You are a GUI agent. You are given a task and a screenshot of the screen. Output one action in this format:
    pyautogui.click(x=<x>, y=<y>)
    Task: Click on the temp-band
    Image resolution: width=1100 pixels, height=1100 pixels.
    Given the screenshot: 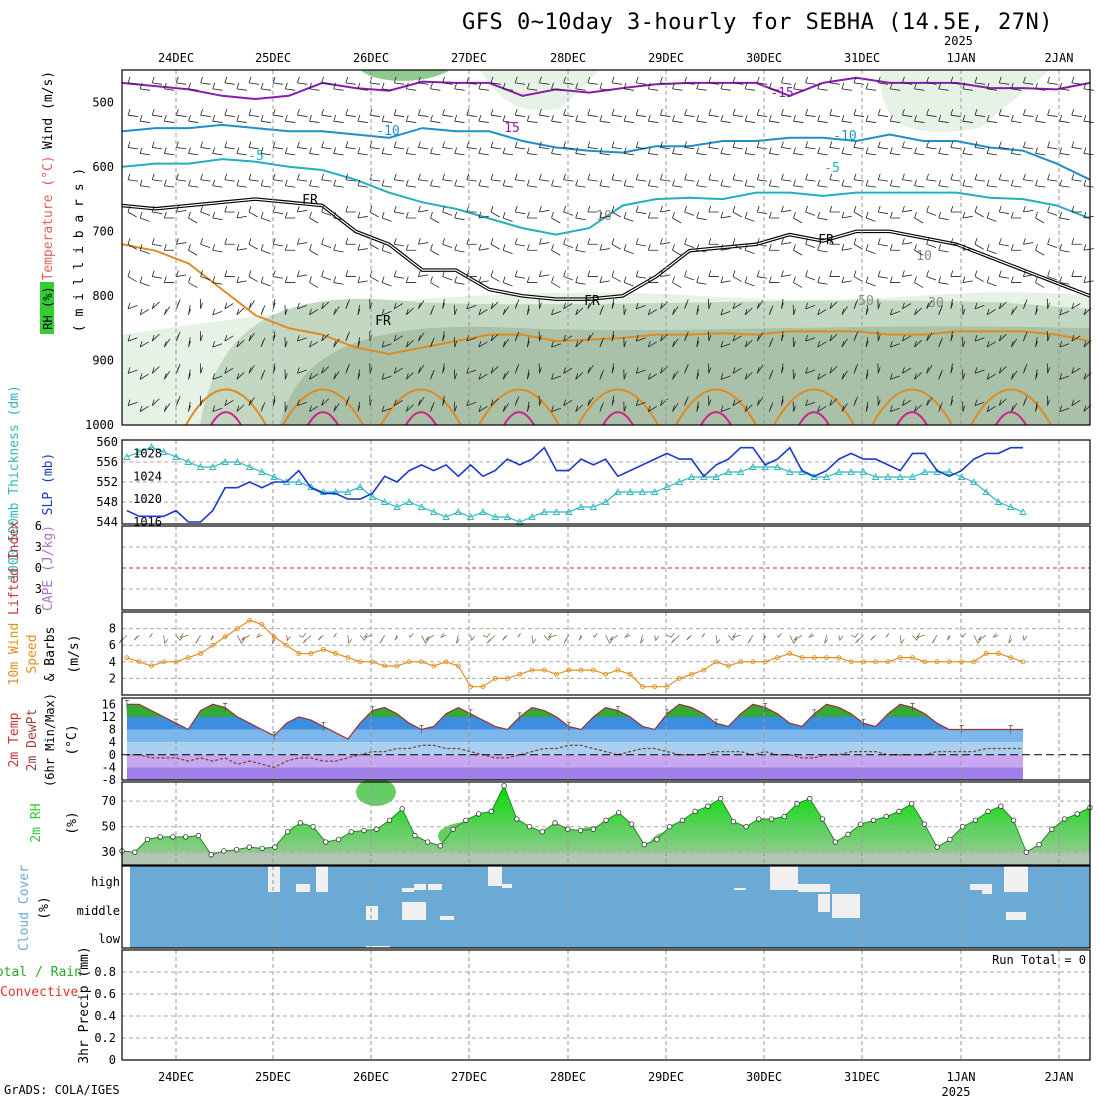 What is the action you would take?
    pyautogui.click(x=574, y=736)
    